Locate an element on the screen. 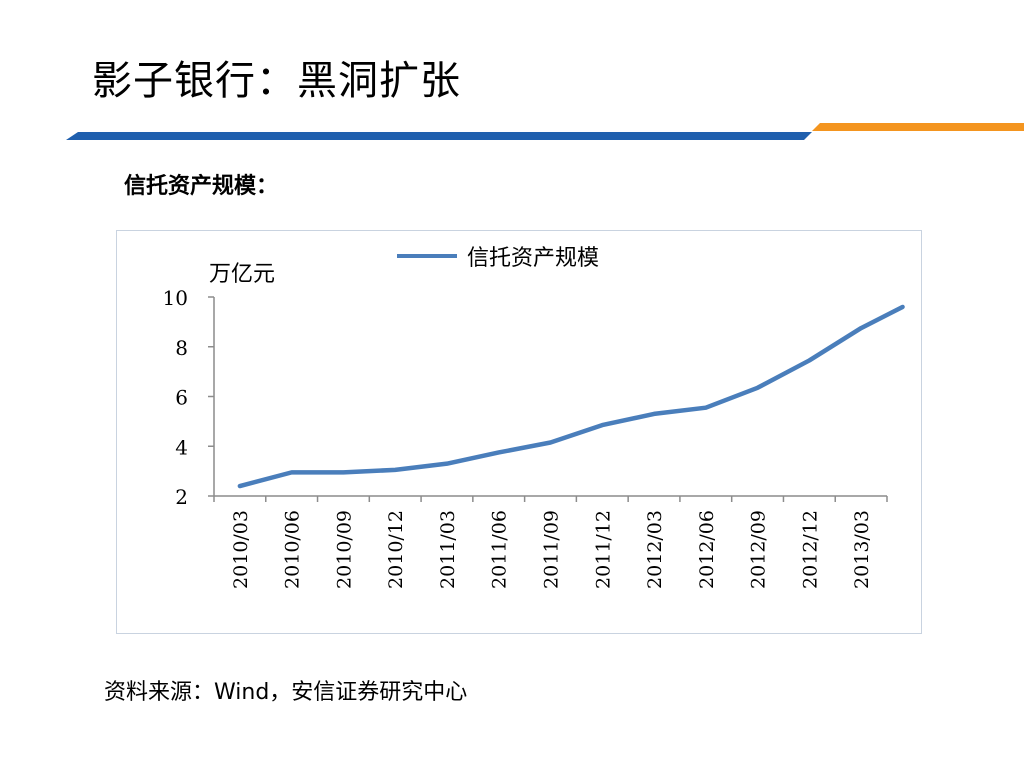 The image size is (1024, 768). y-tick-label: 6 is located at coordinates (181, 398).